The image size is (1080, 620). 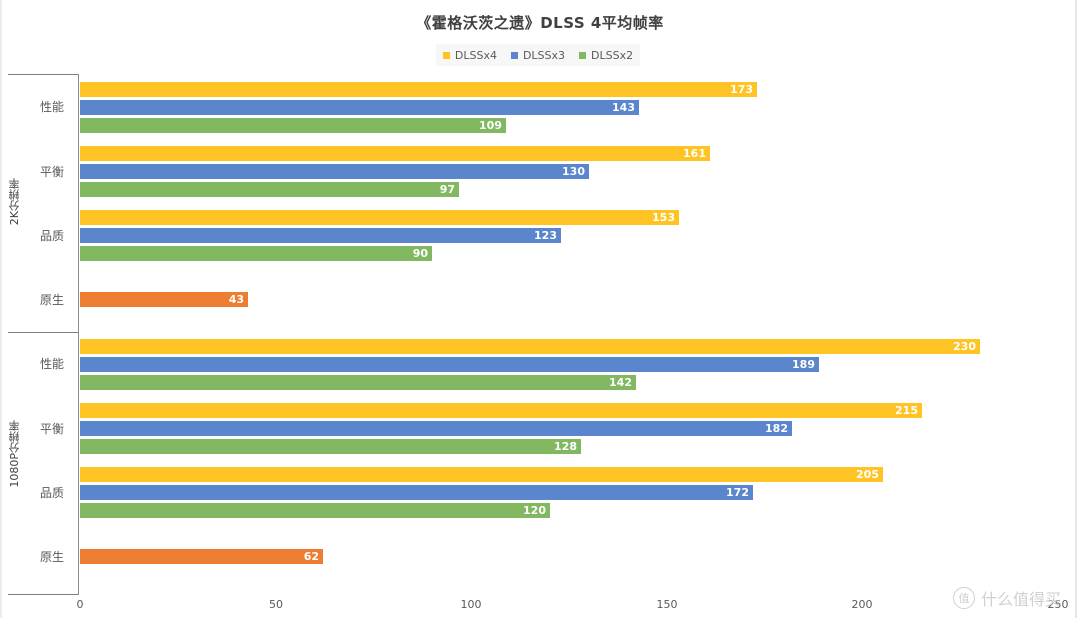 What do you see at coordinates (964, 346) in the screenshot?
I see `bar-value: 230` at bounding box center [964, 346].